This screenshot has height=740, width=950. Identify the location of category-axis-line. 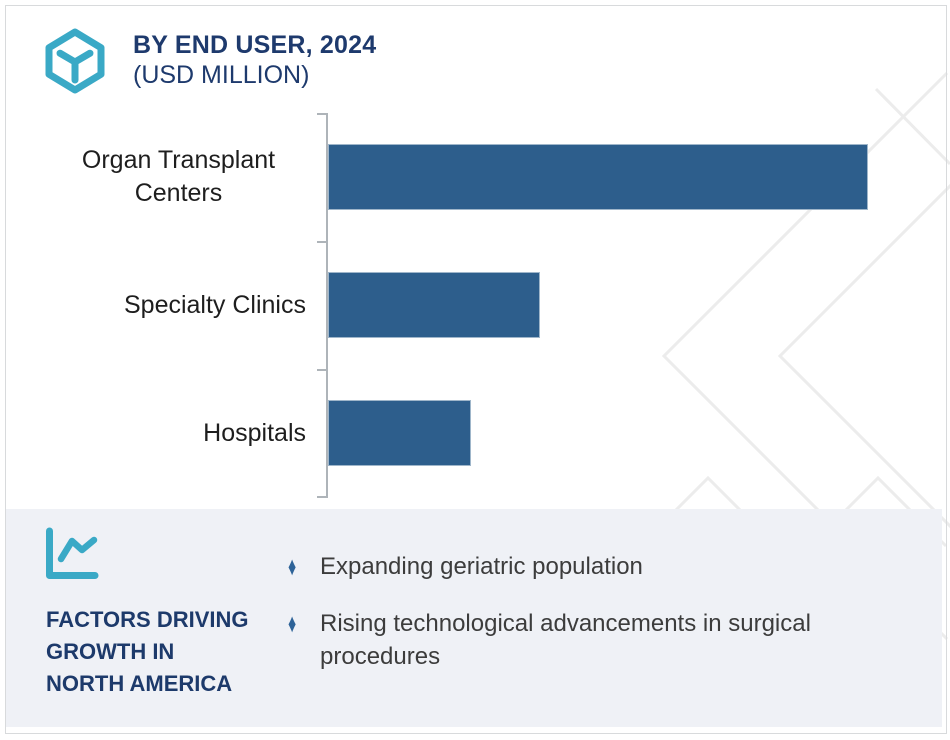
(327, 305).